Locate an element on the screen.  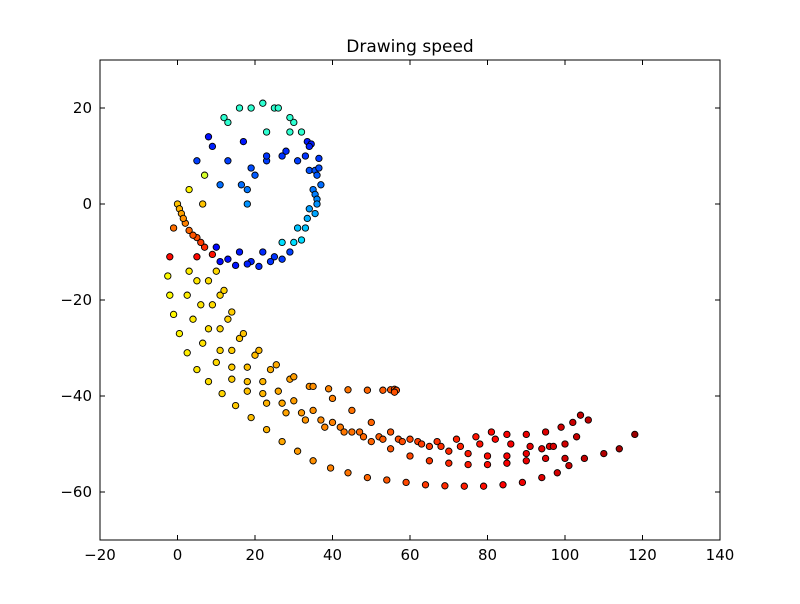
x-tick-label: 120 is located at coordinates (642, 555).